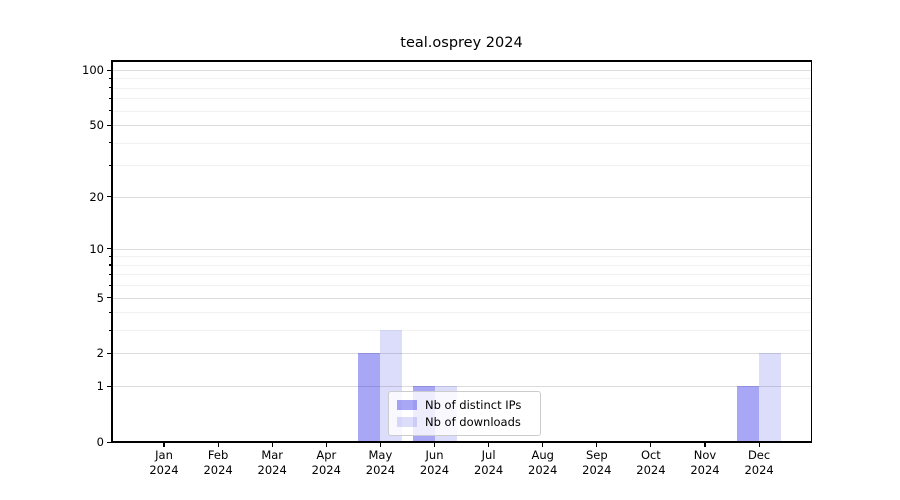 The width and height of the screenshot is (900, 500). I want to click on x-tick-label-mar: Mar 2024, so click(272, 462).